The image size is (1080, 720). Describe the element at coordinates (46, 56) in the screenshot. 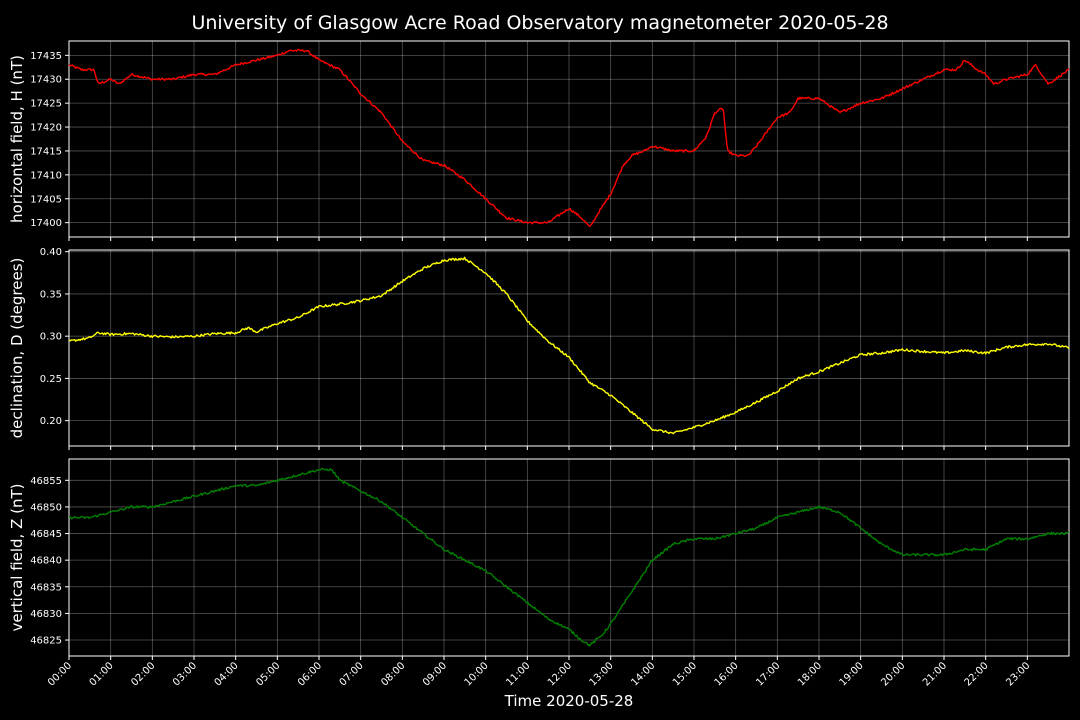

I see `y-tick-label: 17435` at that location.